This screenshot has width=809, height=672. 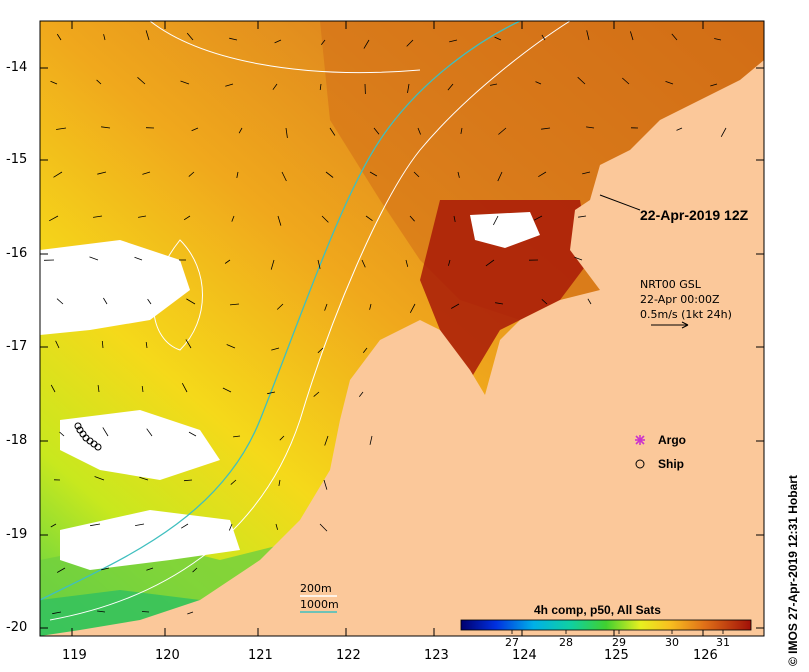 I want to click on lon-tick: 124, so click(x=524, y=655).